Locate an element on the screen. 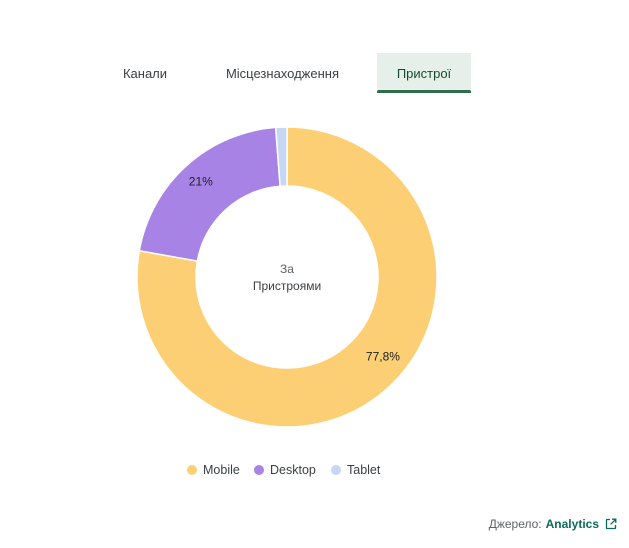 The image size is (629, 548). center-label-line1: За is located at coordinates (287, 269).